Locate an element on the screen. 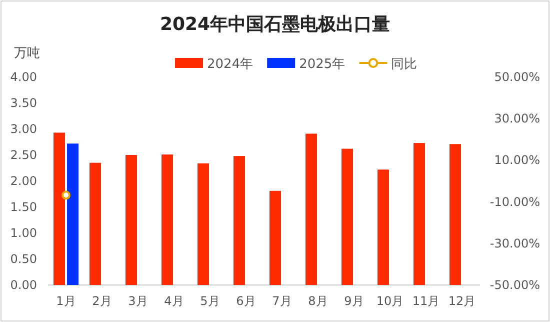 The width and height of the screenshot is (550, 322). x-tick-label: 8月 is located at coordinates (318, 301).